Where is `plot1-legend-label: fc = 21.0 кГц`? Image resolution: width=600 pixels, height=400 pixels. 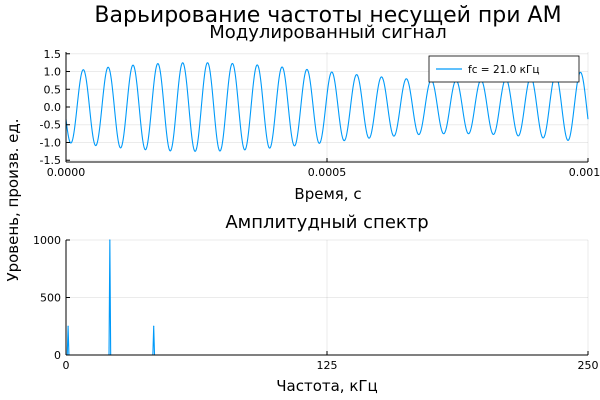
plot1-legend-label: fc = 21.0 кГц is located at coordinates (504, 70).